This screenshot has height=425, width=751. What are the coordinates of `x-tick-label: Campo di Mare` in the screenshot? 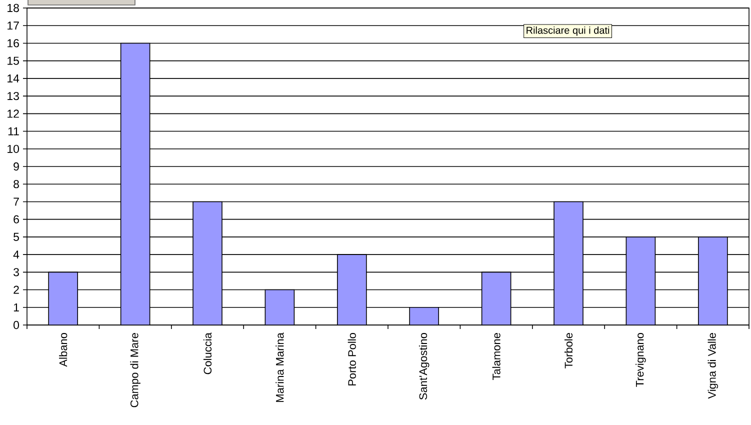 It's located at (135, 370).